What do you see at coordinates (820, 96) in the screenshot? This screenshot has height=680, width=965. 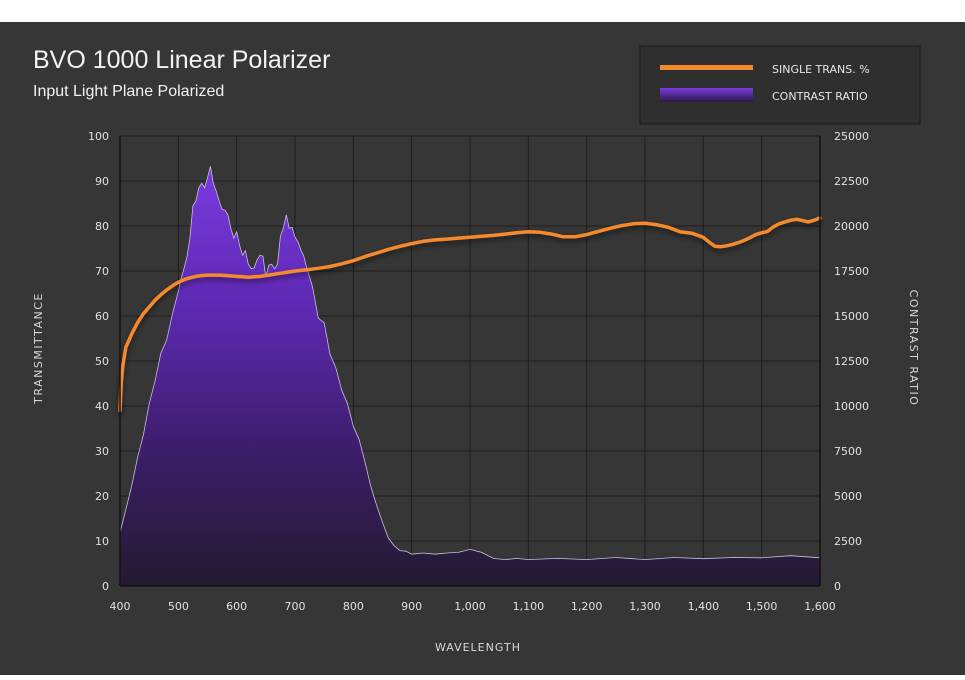 I see `legend-label-contrast: CONTRAST RATIO` at bounding box center [820, 96].